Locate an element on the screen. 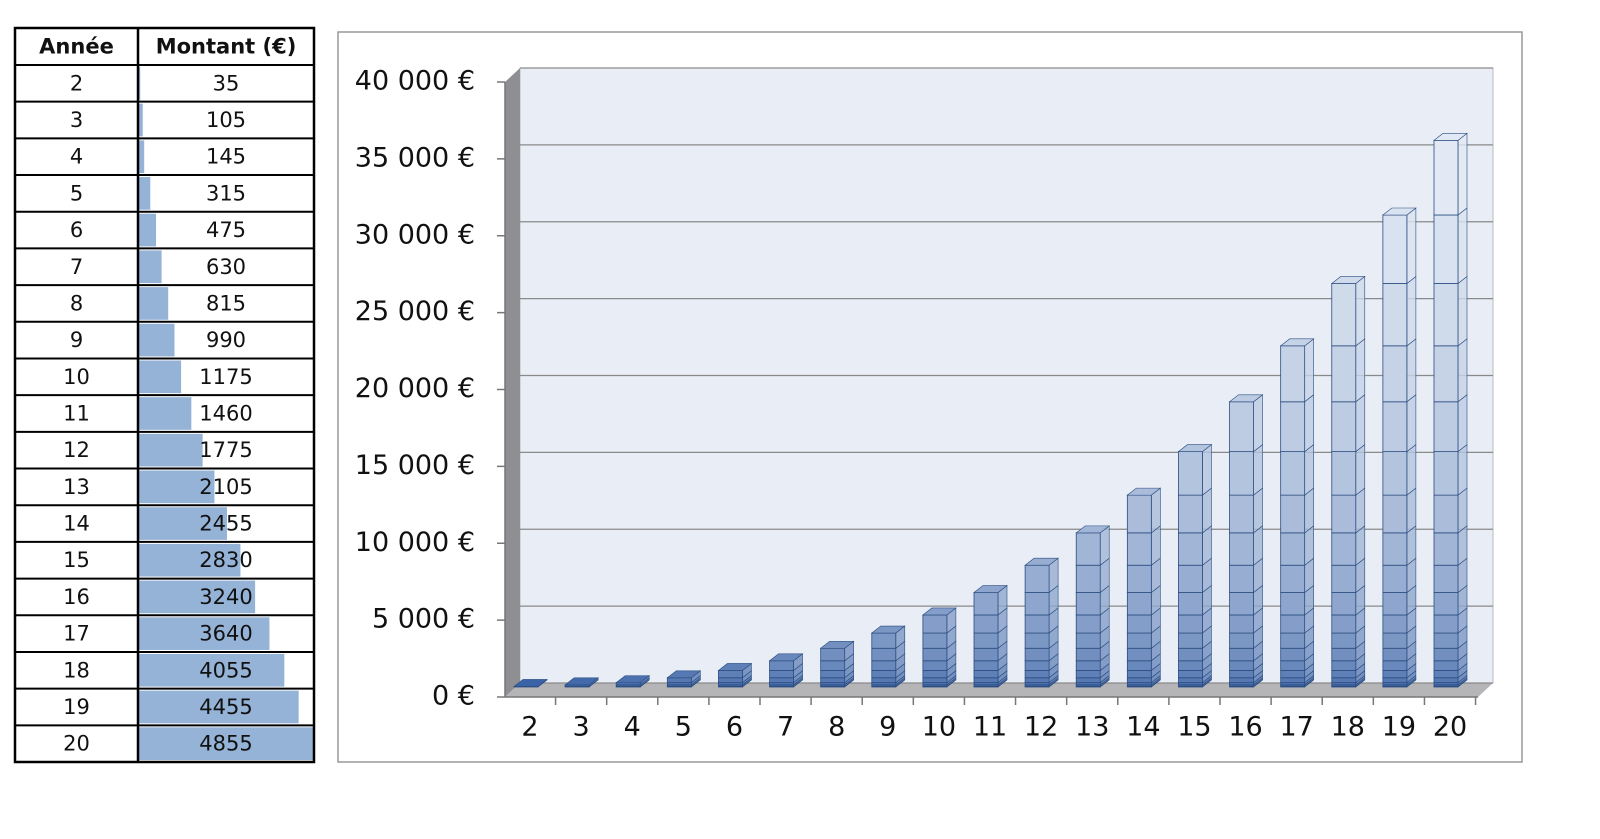 Image resolution: width=1600 pixels, height=839 pixels. amount-cell: 630 is located at coordinates (226, 267).